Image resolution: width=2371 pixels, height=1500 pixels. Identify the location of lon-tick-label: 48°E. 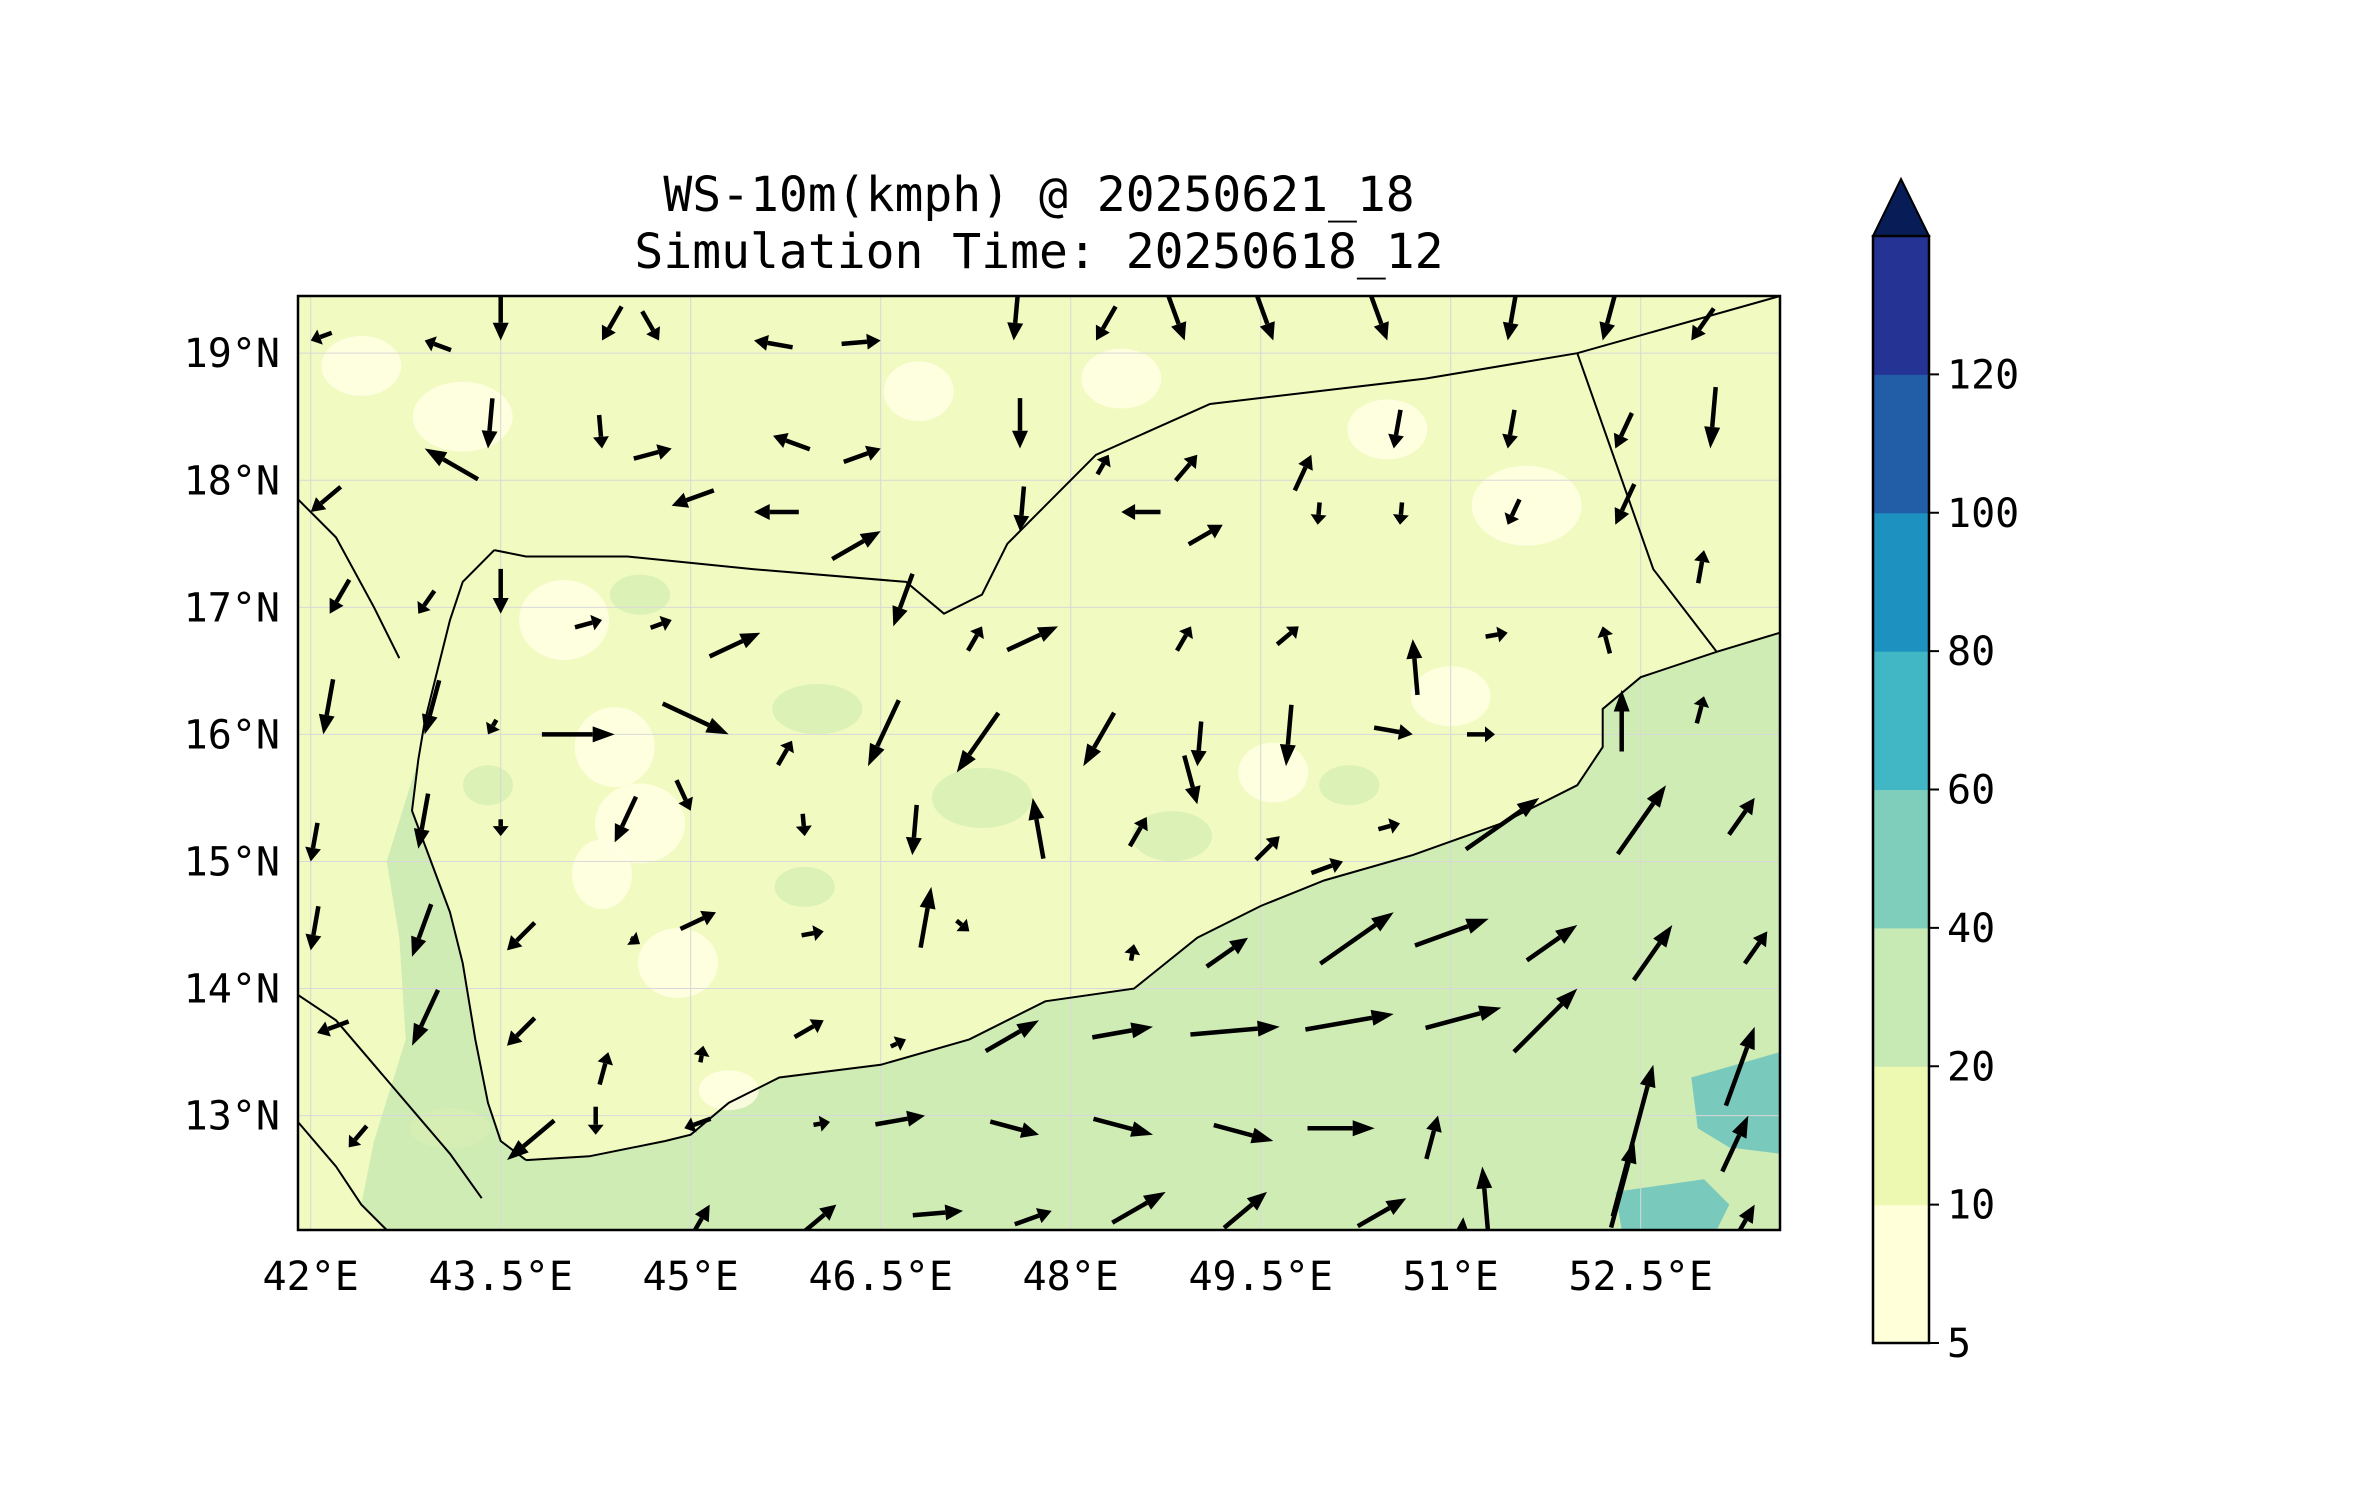
(1071, 1277).